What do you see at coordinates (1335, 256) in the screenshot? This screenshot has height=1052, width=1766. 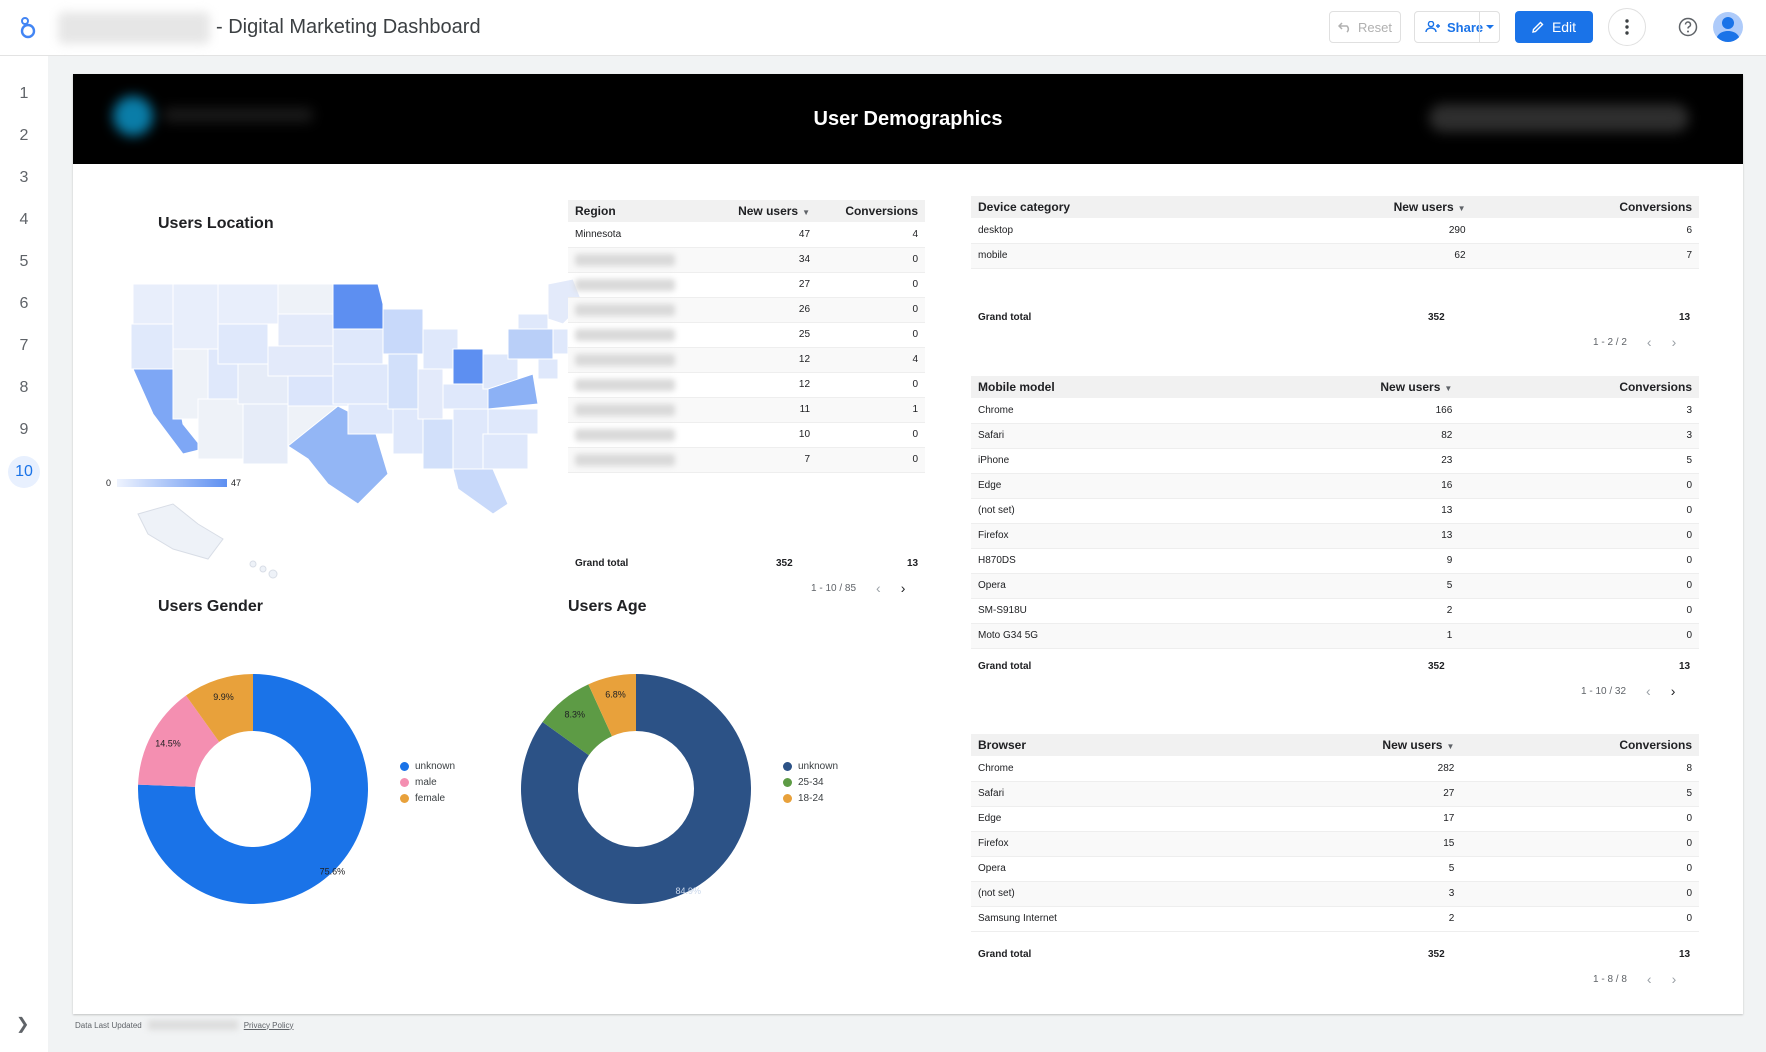 I see `device-row: mobile 62 7` at bounding box center [1335, 256].